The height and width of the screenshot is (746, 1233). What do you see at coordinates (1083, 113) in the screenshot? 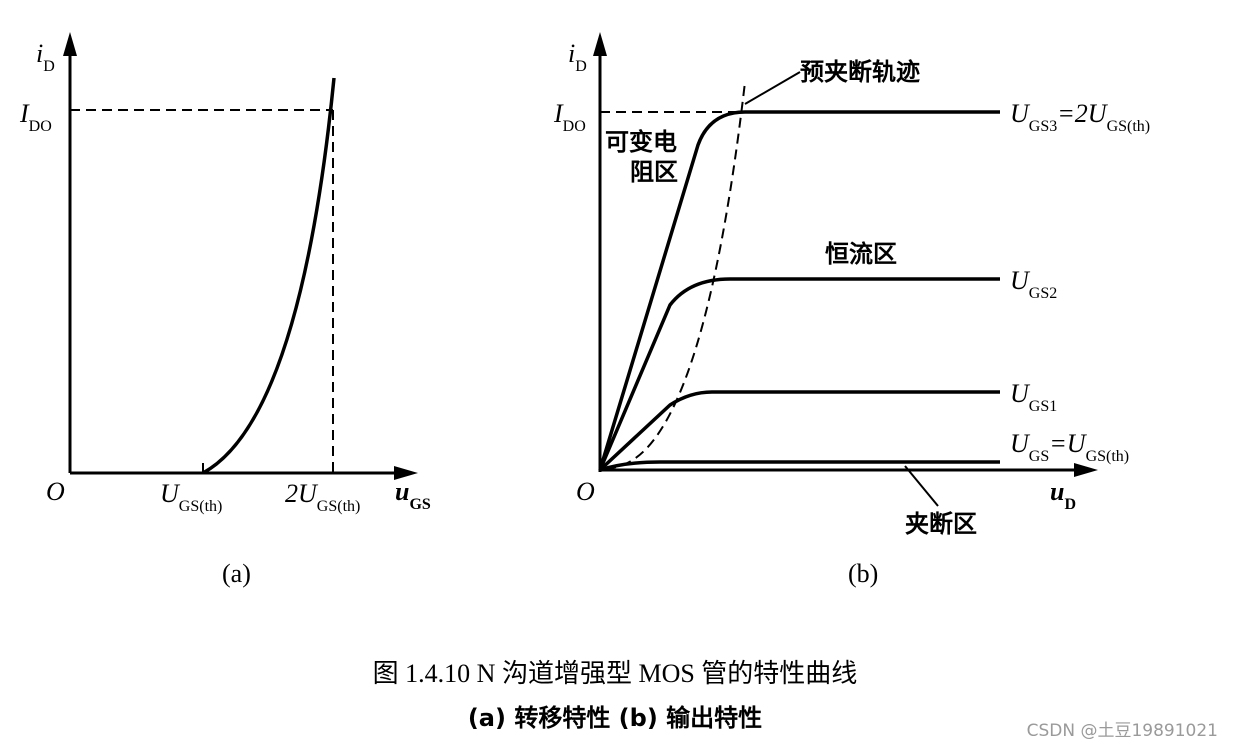
I see `label-part: =2U` at bounding box center [1083, 113].